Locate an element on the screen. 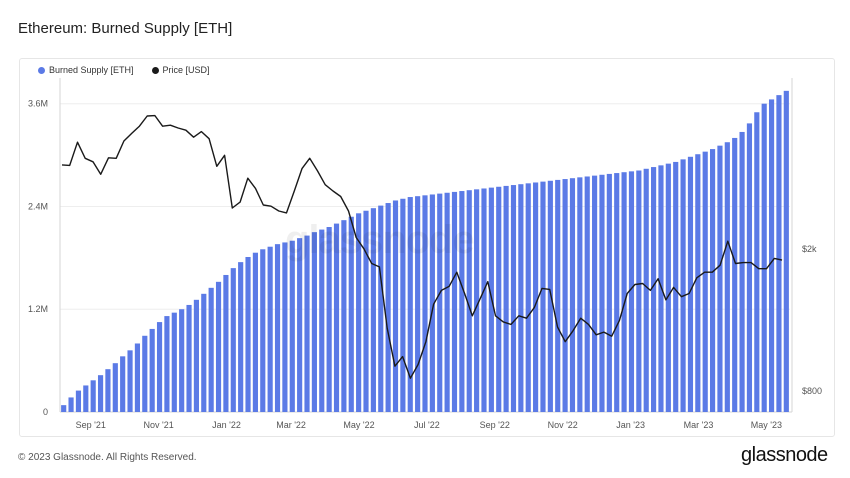 The height and width of the screenshot is (478, 850). legend-item-burned-supply: Burned Supply [ETH] is located at coordinates (86, 70).